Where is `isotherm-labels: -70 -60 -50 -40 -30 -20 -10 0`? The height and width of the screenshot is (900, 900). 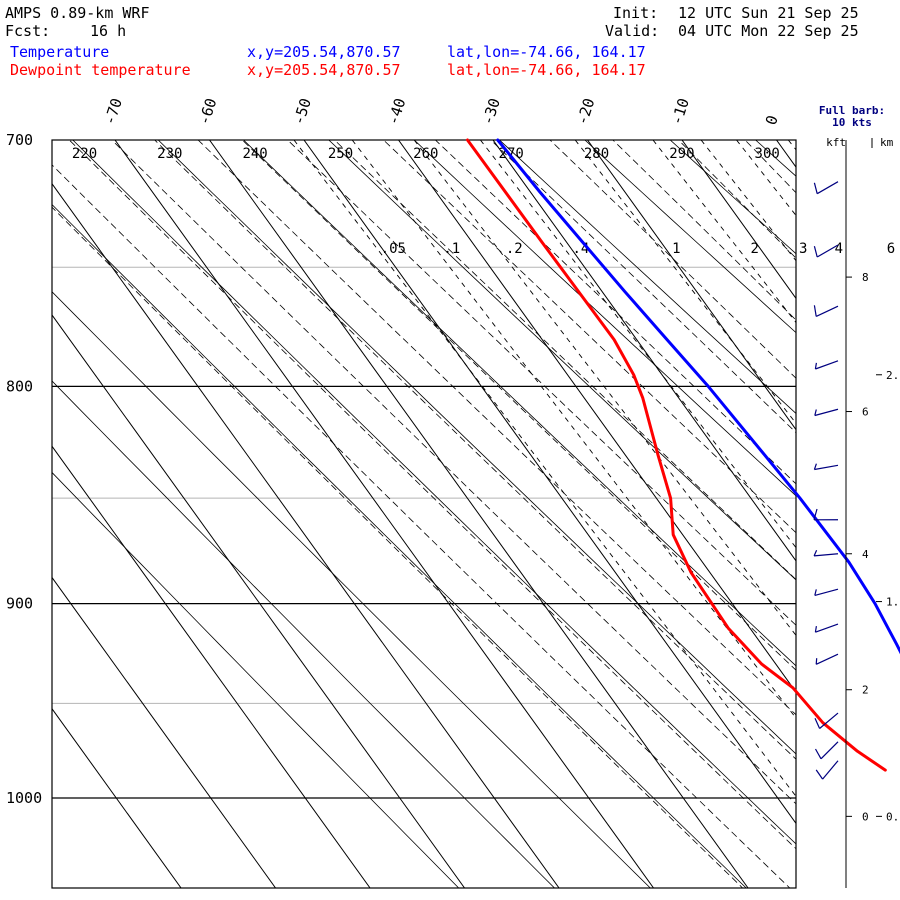 isotherm-labels: -70 -60 -50 -40 -30 -20 -10 0 is located at coordinates (440, 111).